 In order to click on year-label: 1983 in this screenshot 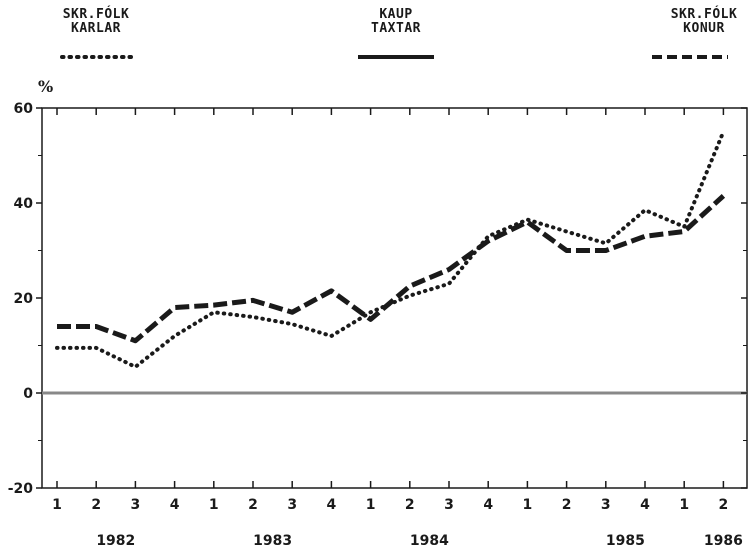, I will do `click(272, 541)`.